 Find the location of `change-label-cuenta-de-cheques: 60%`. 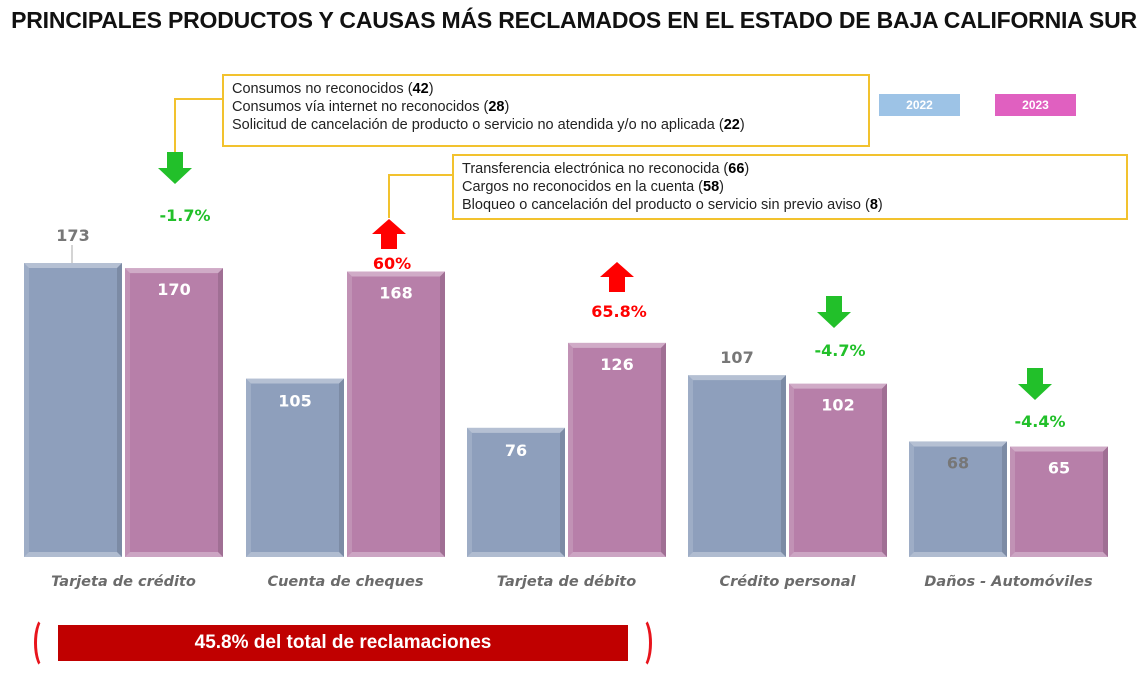

change-label-cuenta-de-cheques: 60% is located at coordinates (392, 263).